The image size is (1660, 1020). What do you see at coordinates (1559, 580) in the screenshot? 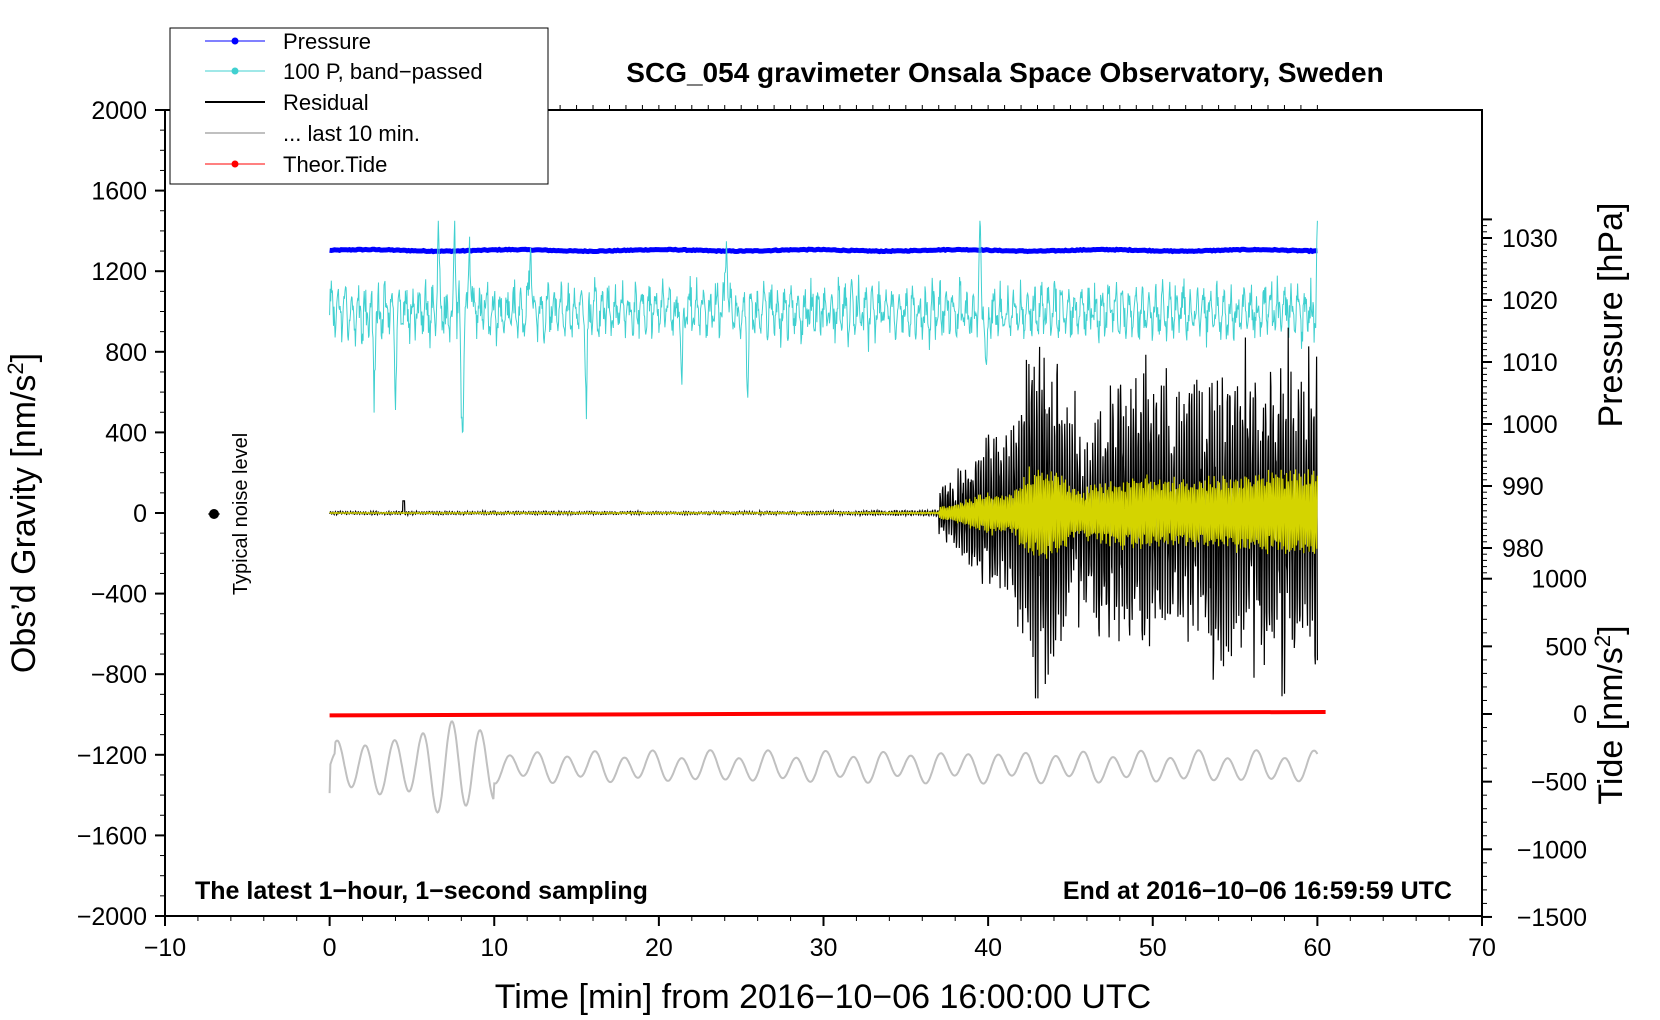
I see `y-tide-tick-label: 1000` at bounding box center [1559, 580].